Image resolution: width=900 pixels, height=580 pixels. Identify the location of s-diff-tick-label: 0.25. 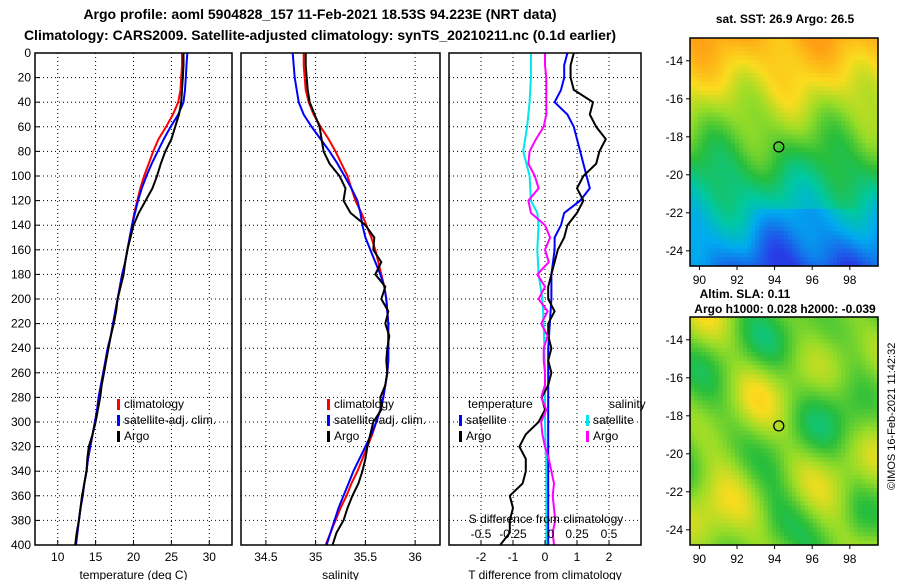
(577, 534).